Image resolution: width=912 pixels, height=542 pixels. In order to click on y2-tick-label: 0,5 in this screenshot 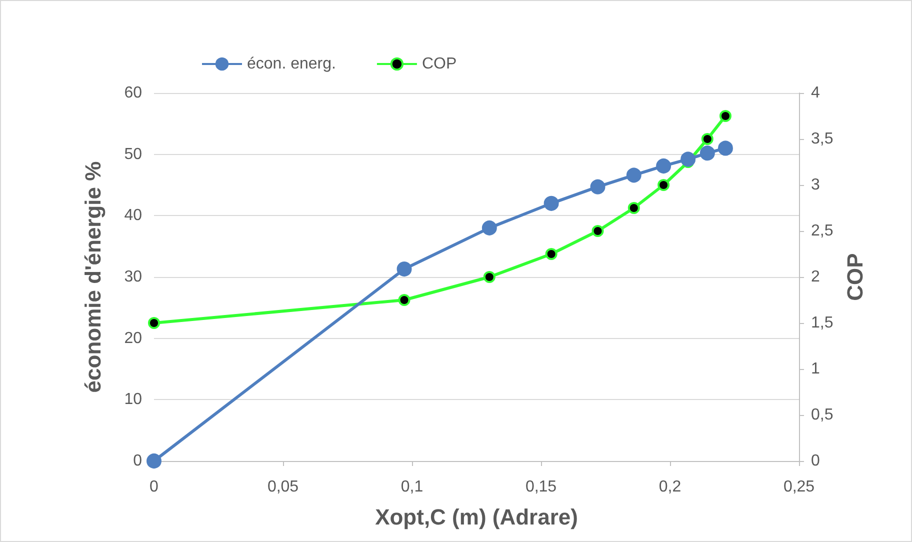, I will do `click(822, 415)`.